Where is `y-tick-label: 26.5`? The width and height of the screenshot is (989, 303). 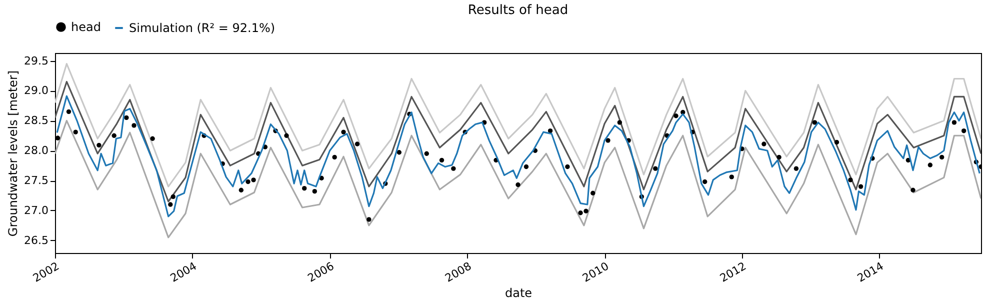
y-tick-label: 26.5 is located at coordinates (36, 240).